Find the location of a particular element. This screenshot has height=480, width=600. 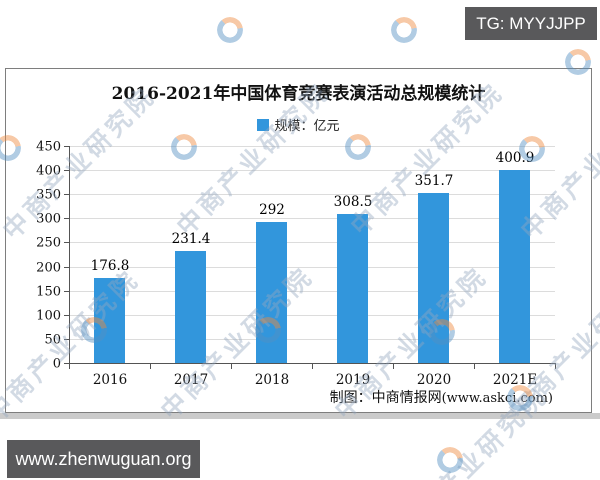

bar-2018 is located at coordinates (271, 292).